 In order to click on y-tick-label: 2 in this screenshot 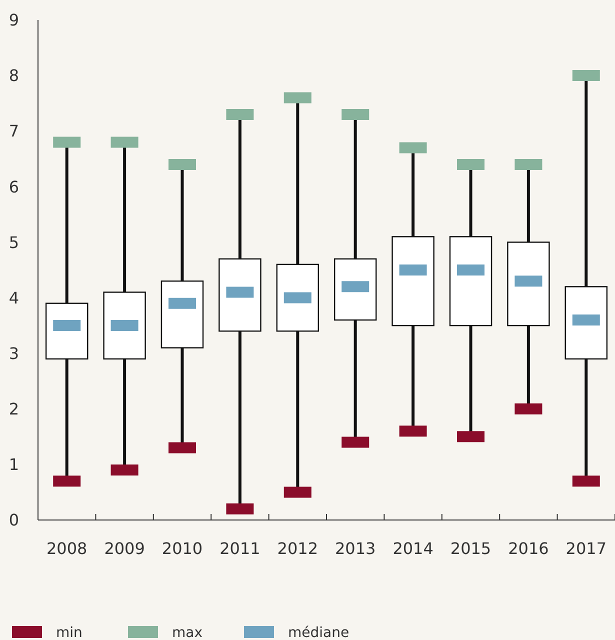, I will do `click(14, 408)`.